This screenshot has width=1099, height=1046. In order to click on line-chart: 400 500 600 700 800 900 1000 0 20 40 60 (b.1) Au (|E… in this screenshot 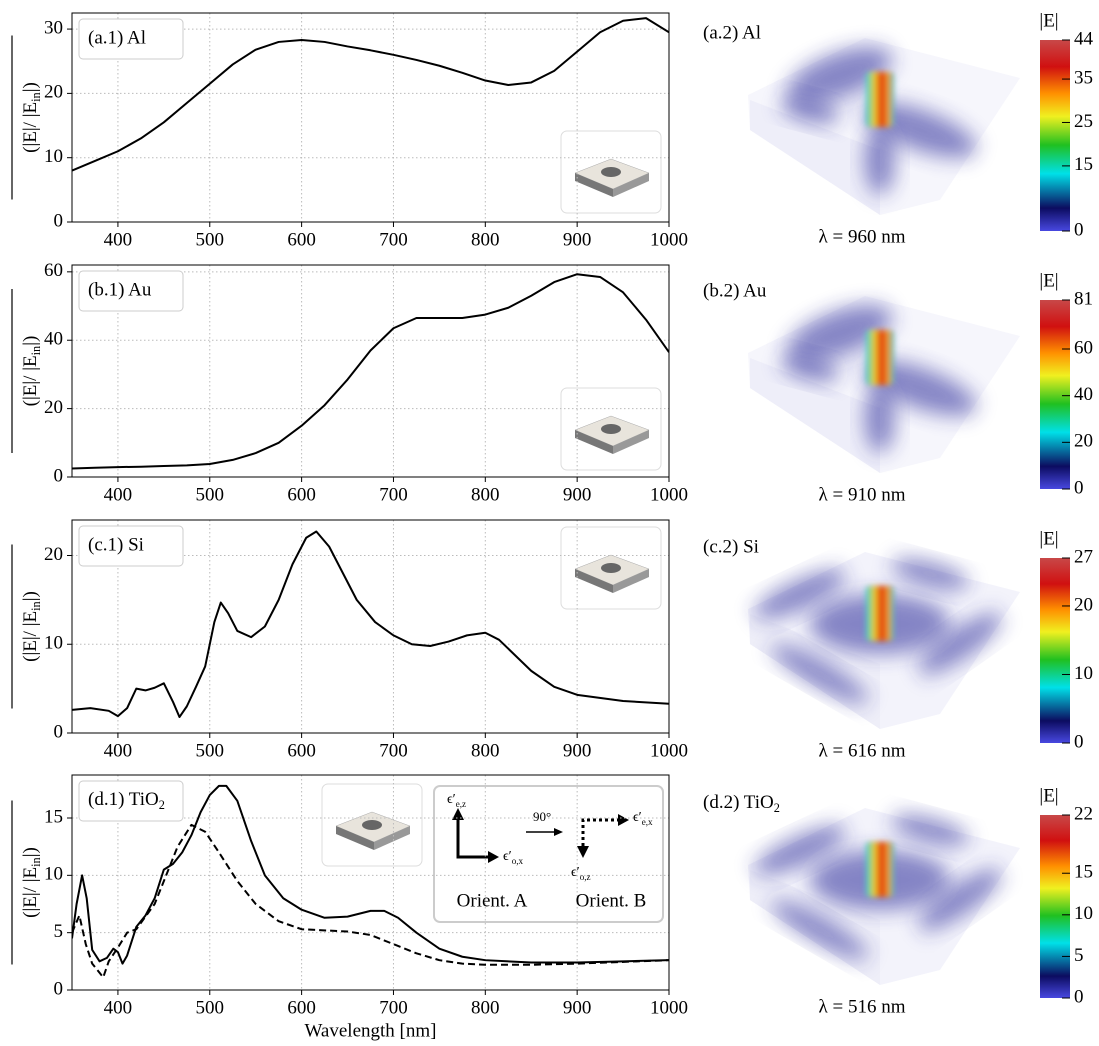, I will do `click(349, 382)`.